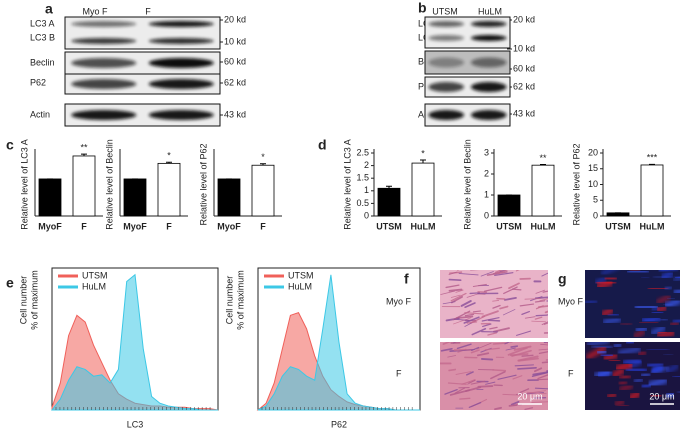 This screenshot has height=438, width=685. I want to click on significance: **, so click(84, 147).